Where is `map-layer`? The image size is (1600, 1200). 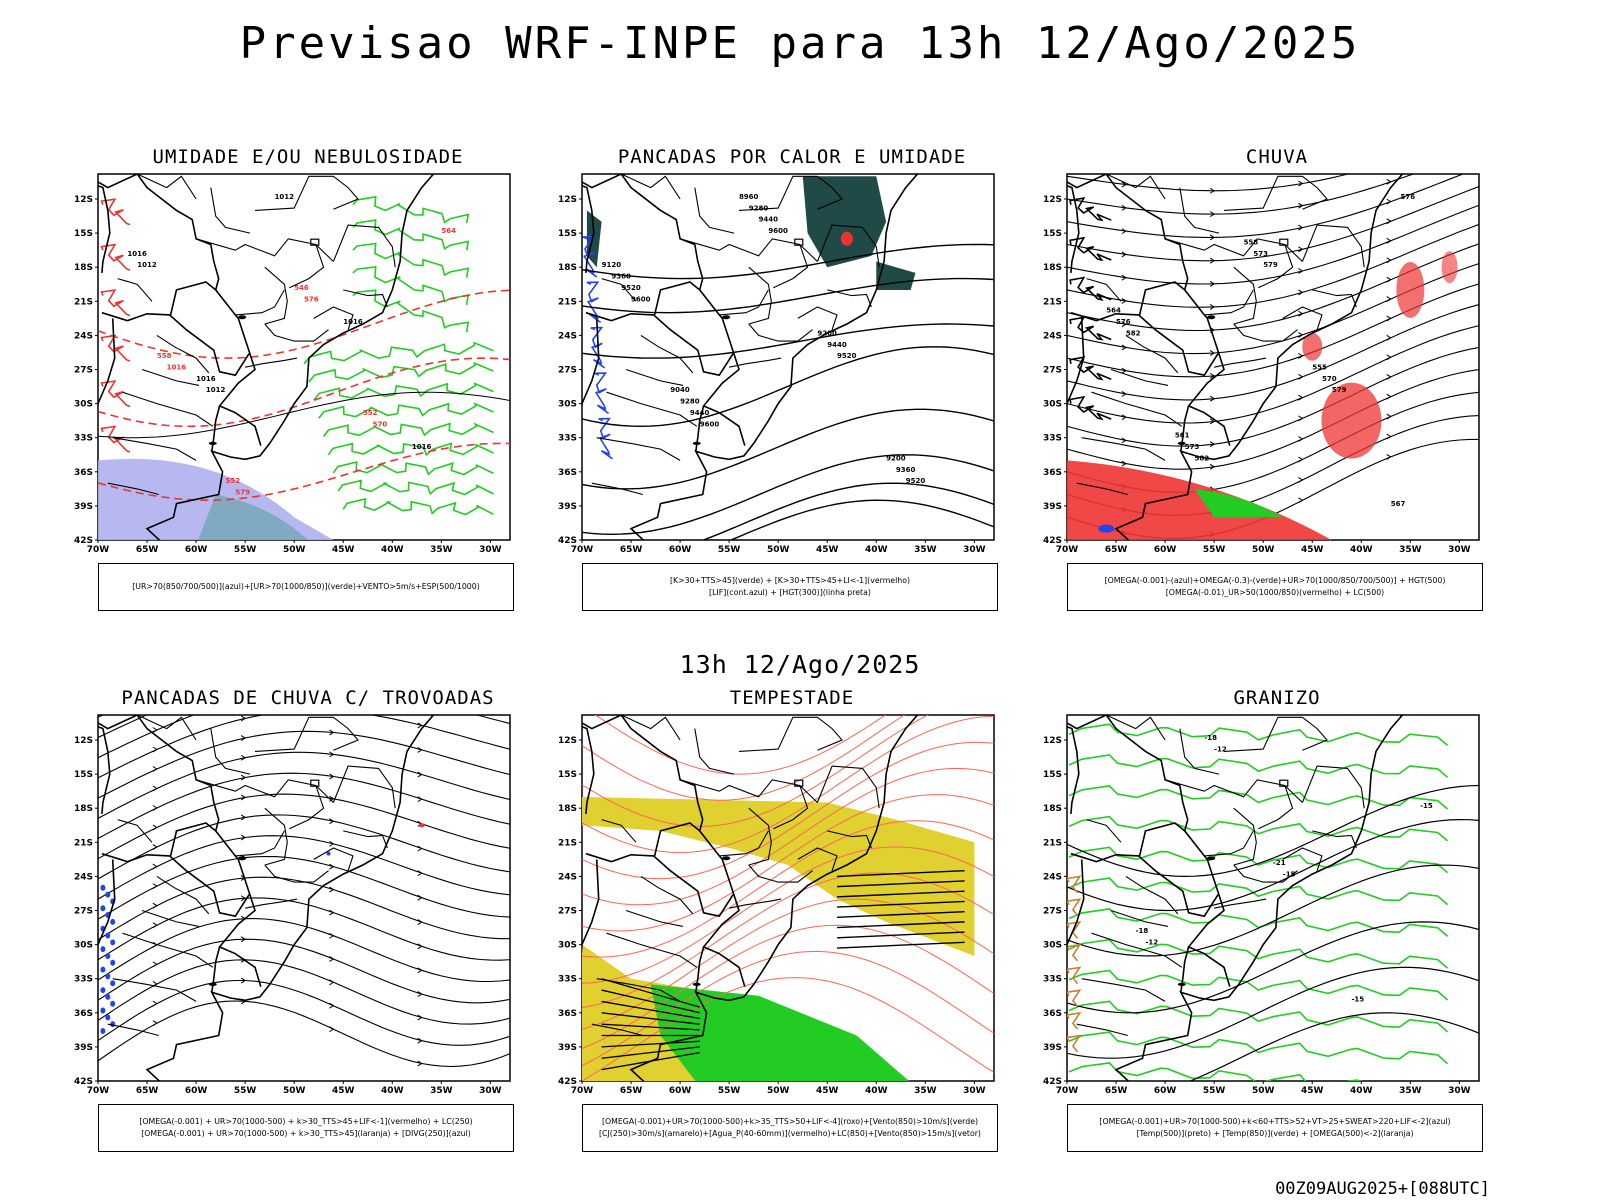 map-layer is located at coordinates (304, 862).